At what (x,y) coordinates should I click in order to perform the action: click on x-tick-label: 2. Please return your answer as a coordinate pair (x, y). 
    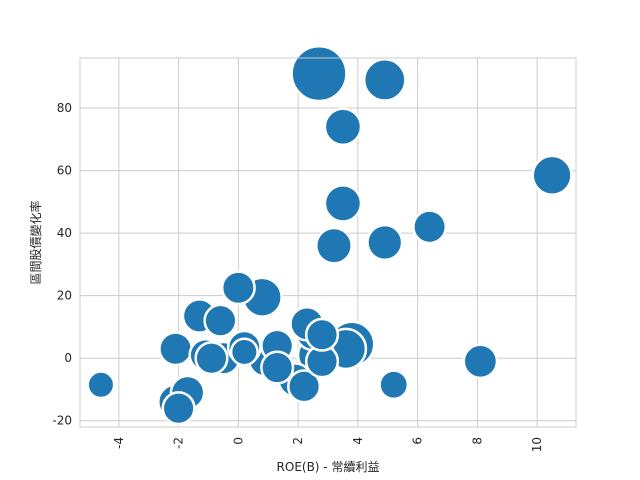
    Looking at the image, I should click on (298, 441).